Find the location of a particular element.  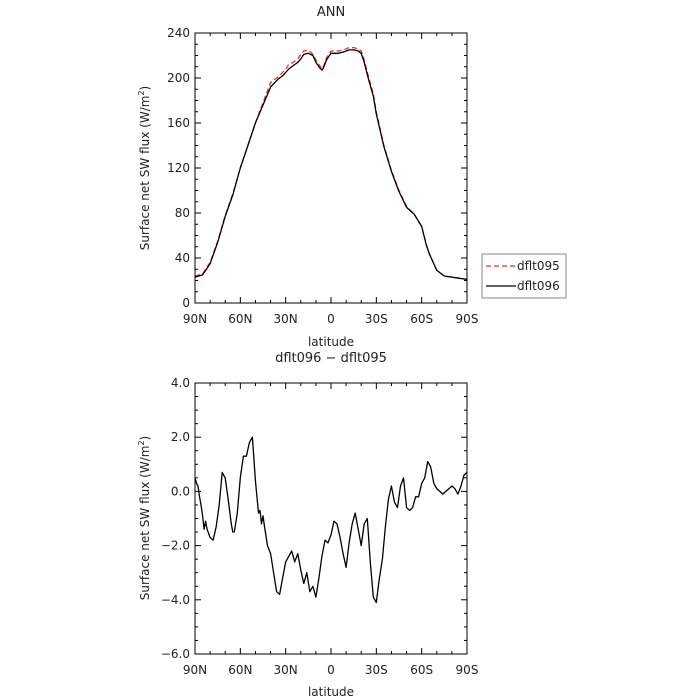

y-tick-label: 0.0 is located at coordinates (180, 491).